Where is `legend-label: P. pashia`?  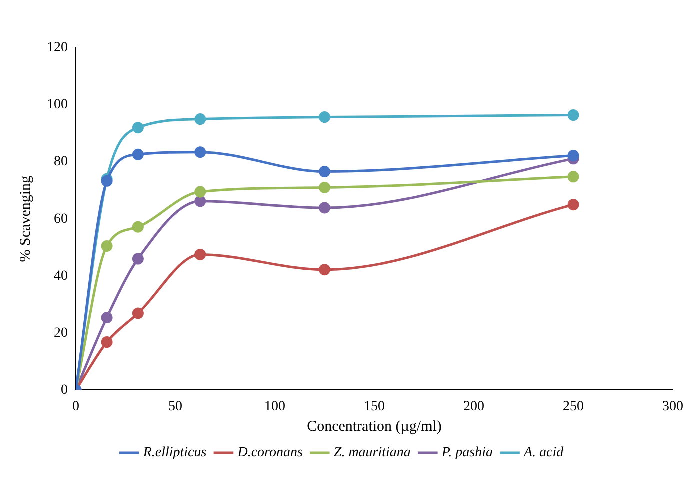
legend-label: P. pashia is located at coordinates (467, 453).